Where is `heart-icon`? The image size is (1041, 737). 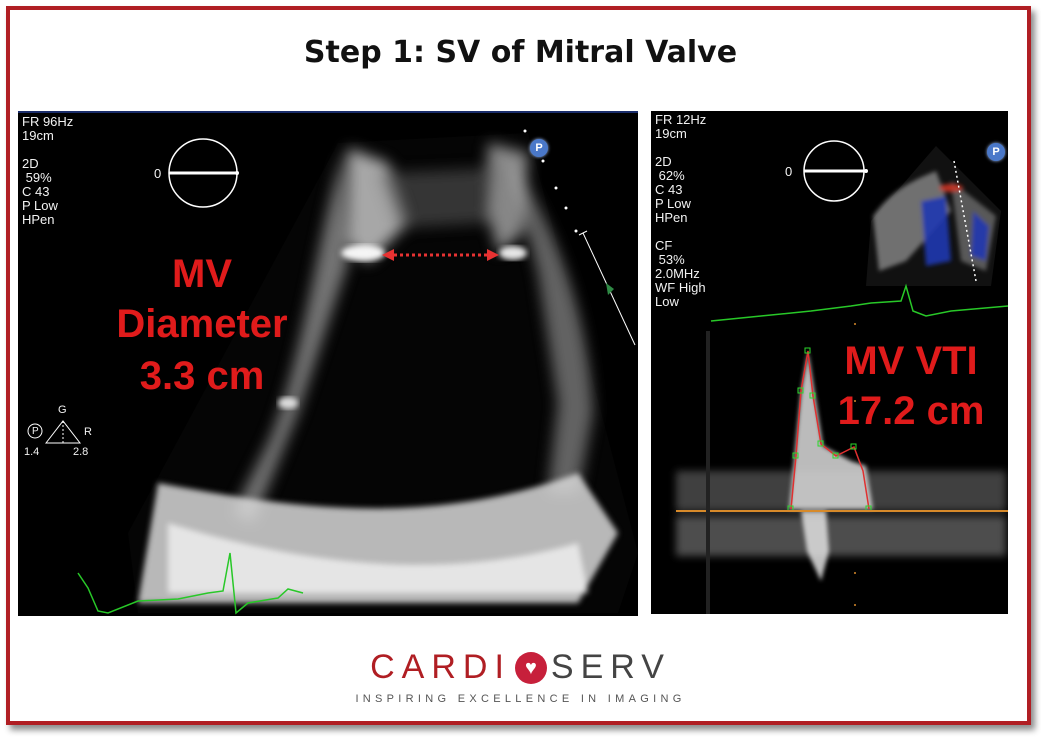 heart-icon is located at coordinates (530, 667).